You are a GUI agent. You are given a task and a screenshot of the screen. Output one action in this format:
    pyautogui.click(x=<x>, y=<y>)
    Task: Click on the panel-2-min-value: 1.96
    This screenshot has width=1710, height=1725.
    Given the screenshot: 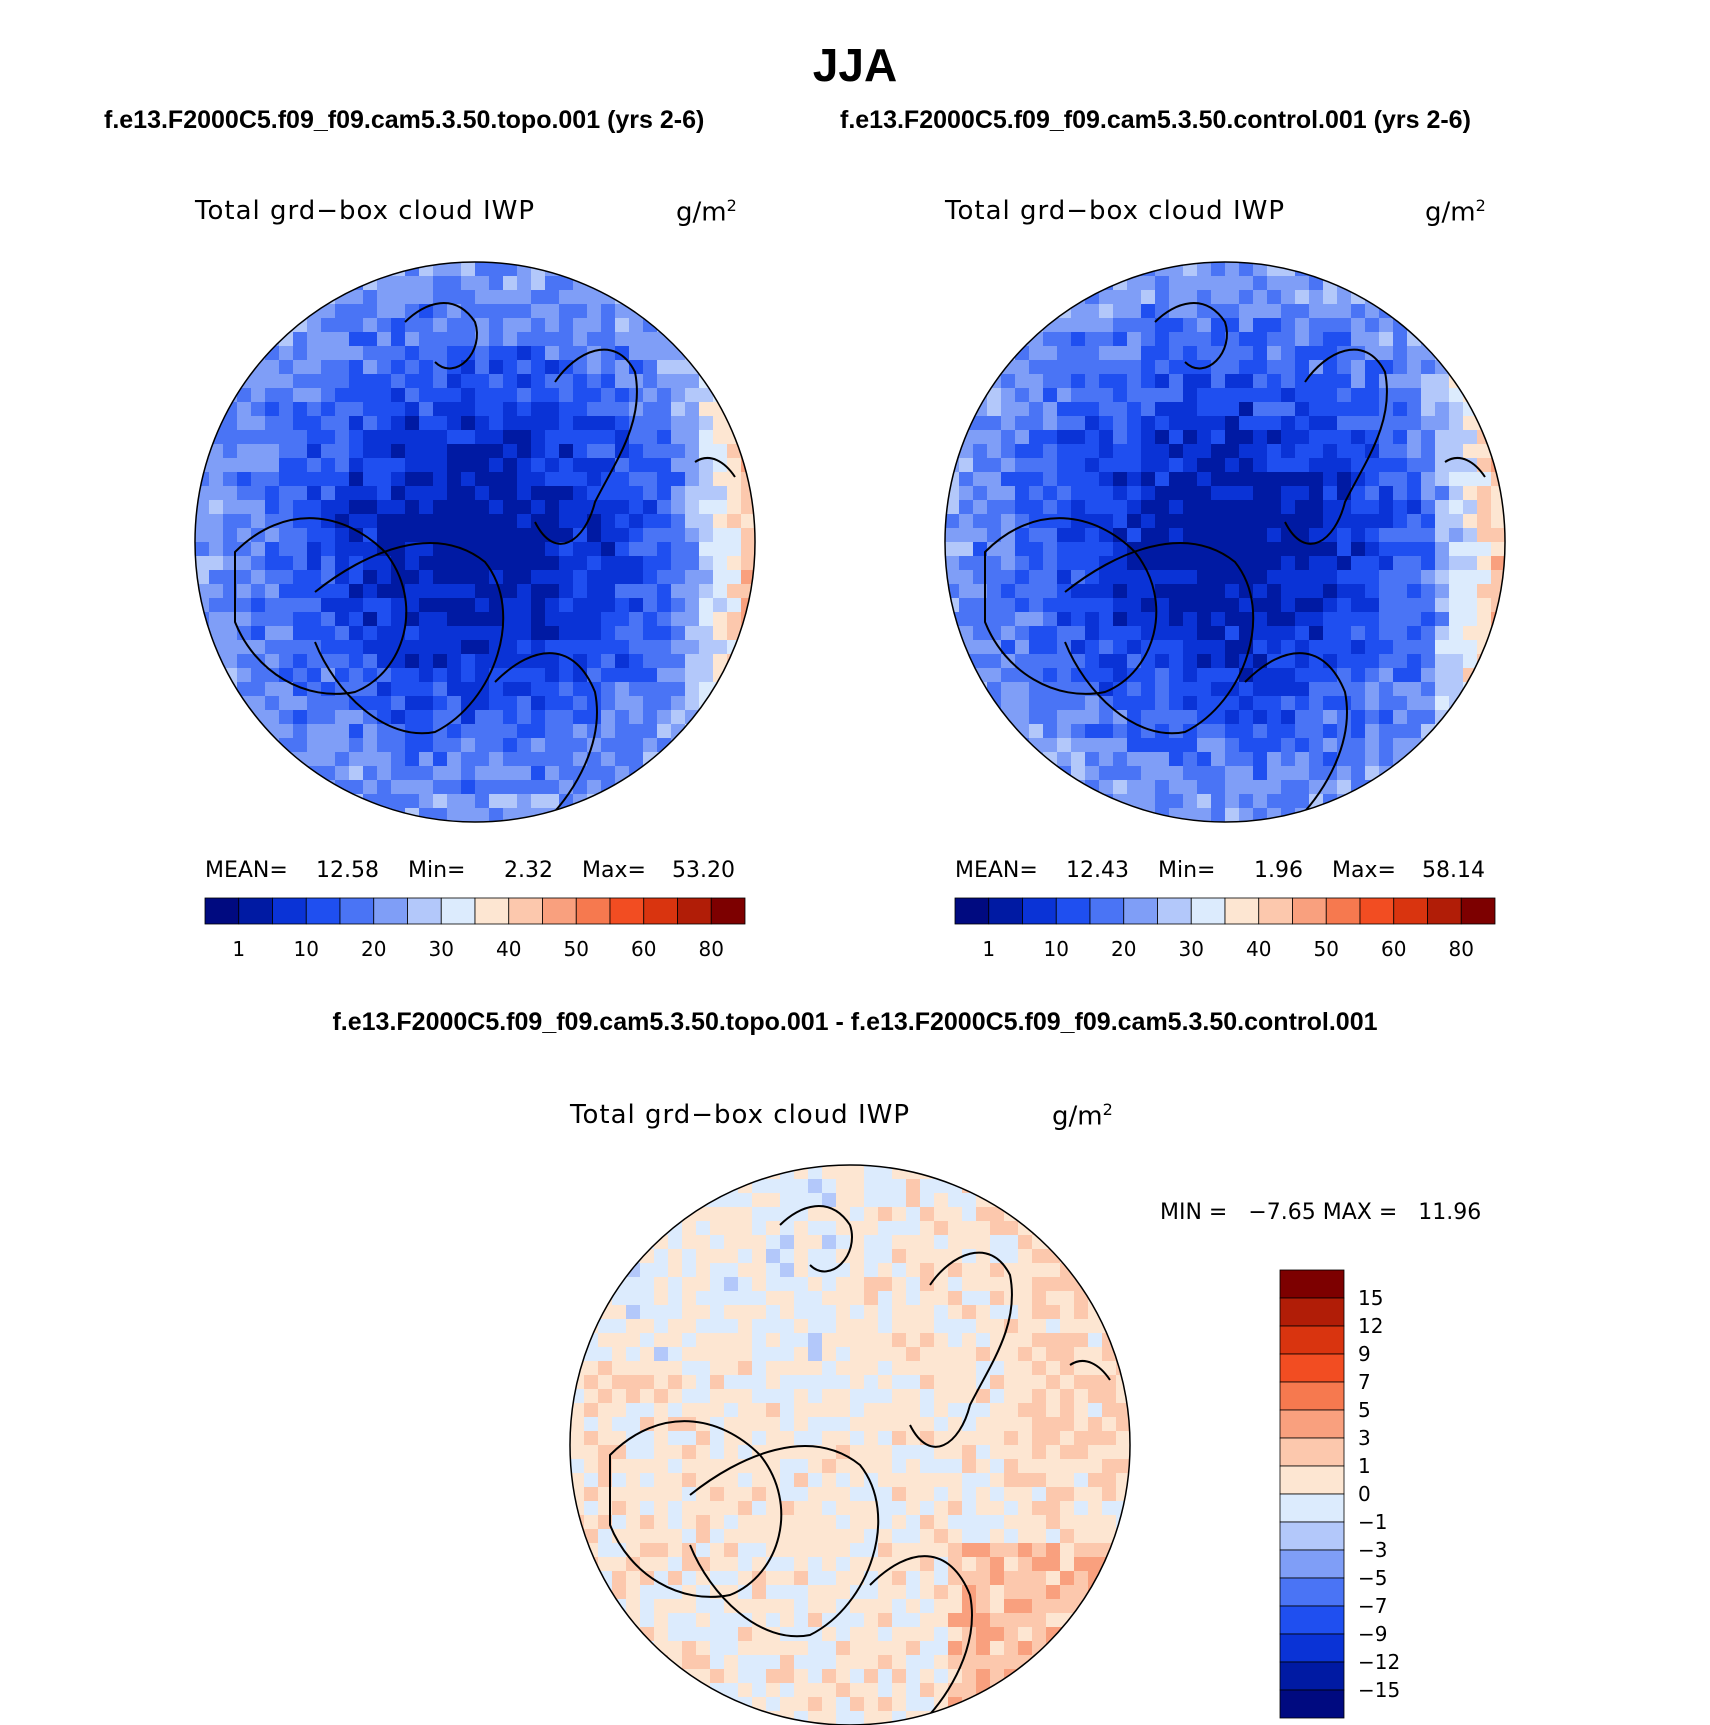 What is the action you would take?
    pyautogui.click(x=1278, y=870)
    